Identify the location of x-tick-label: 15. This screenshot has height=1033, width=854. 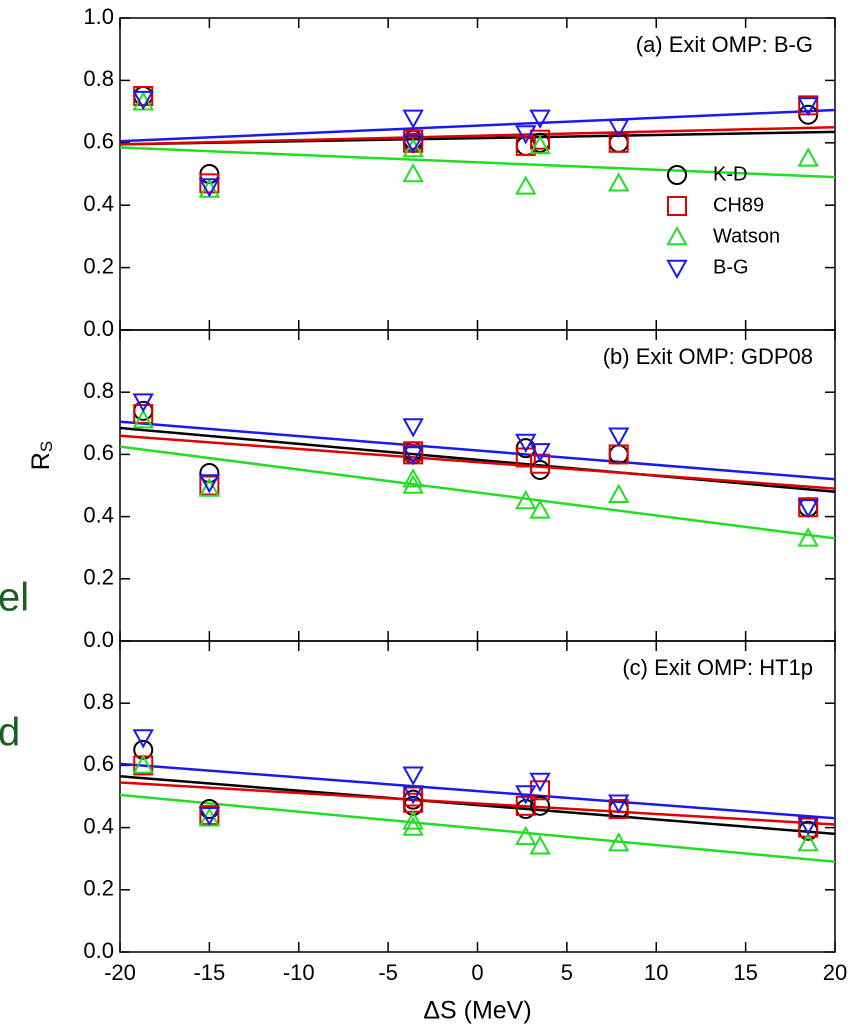
(745, 972).